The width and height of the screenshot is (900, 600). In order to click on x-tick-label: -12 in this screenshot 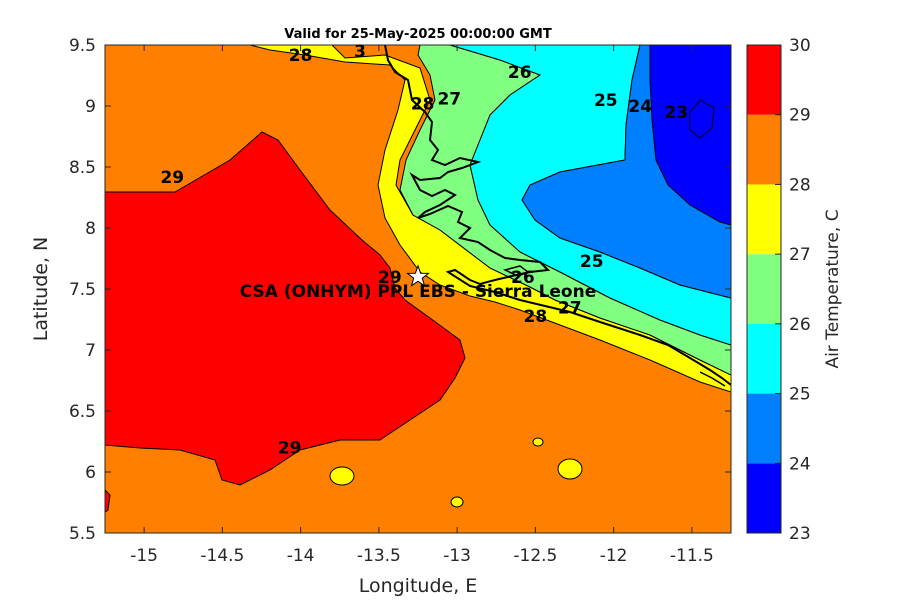, I will do `click(614, 556)`.